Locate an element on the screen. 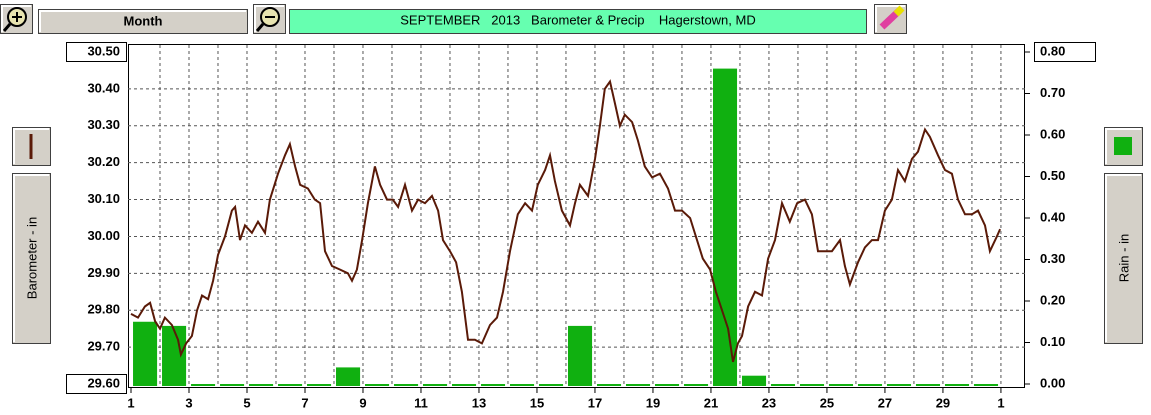  period-button: Month is located at coordinates (143, 21).